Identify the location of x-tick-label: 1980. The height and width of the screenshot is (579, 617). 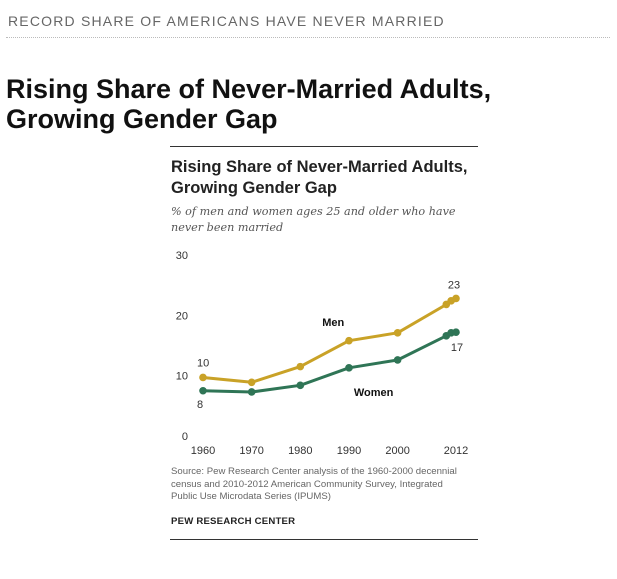
(300, 451).